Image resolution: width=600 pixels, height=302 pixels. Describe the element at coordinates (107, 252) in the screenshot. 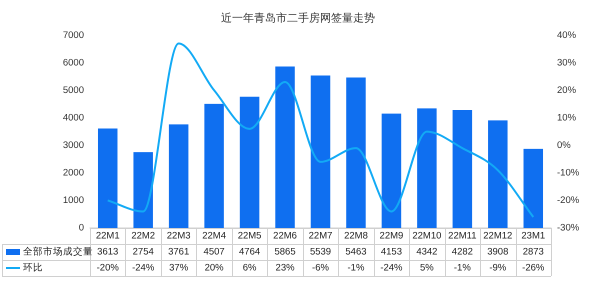

I see `data-label: 3613` at that location.